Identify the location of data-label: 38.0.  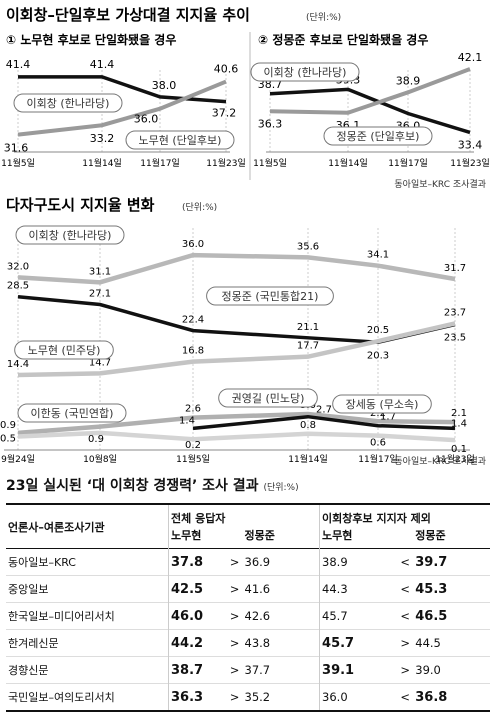
(164, 85).